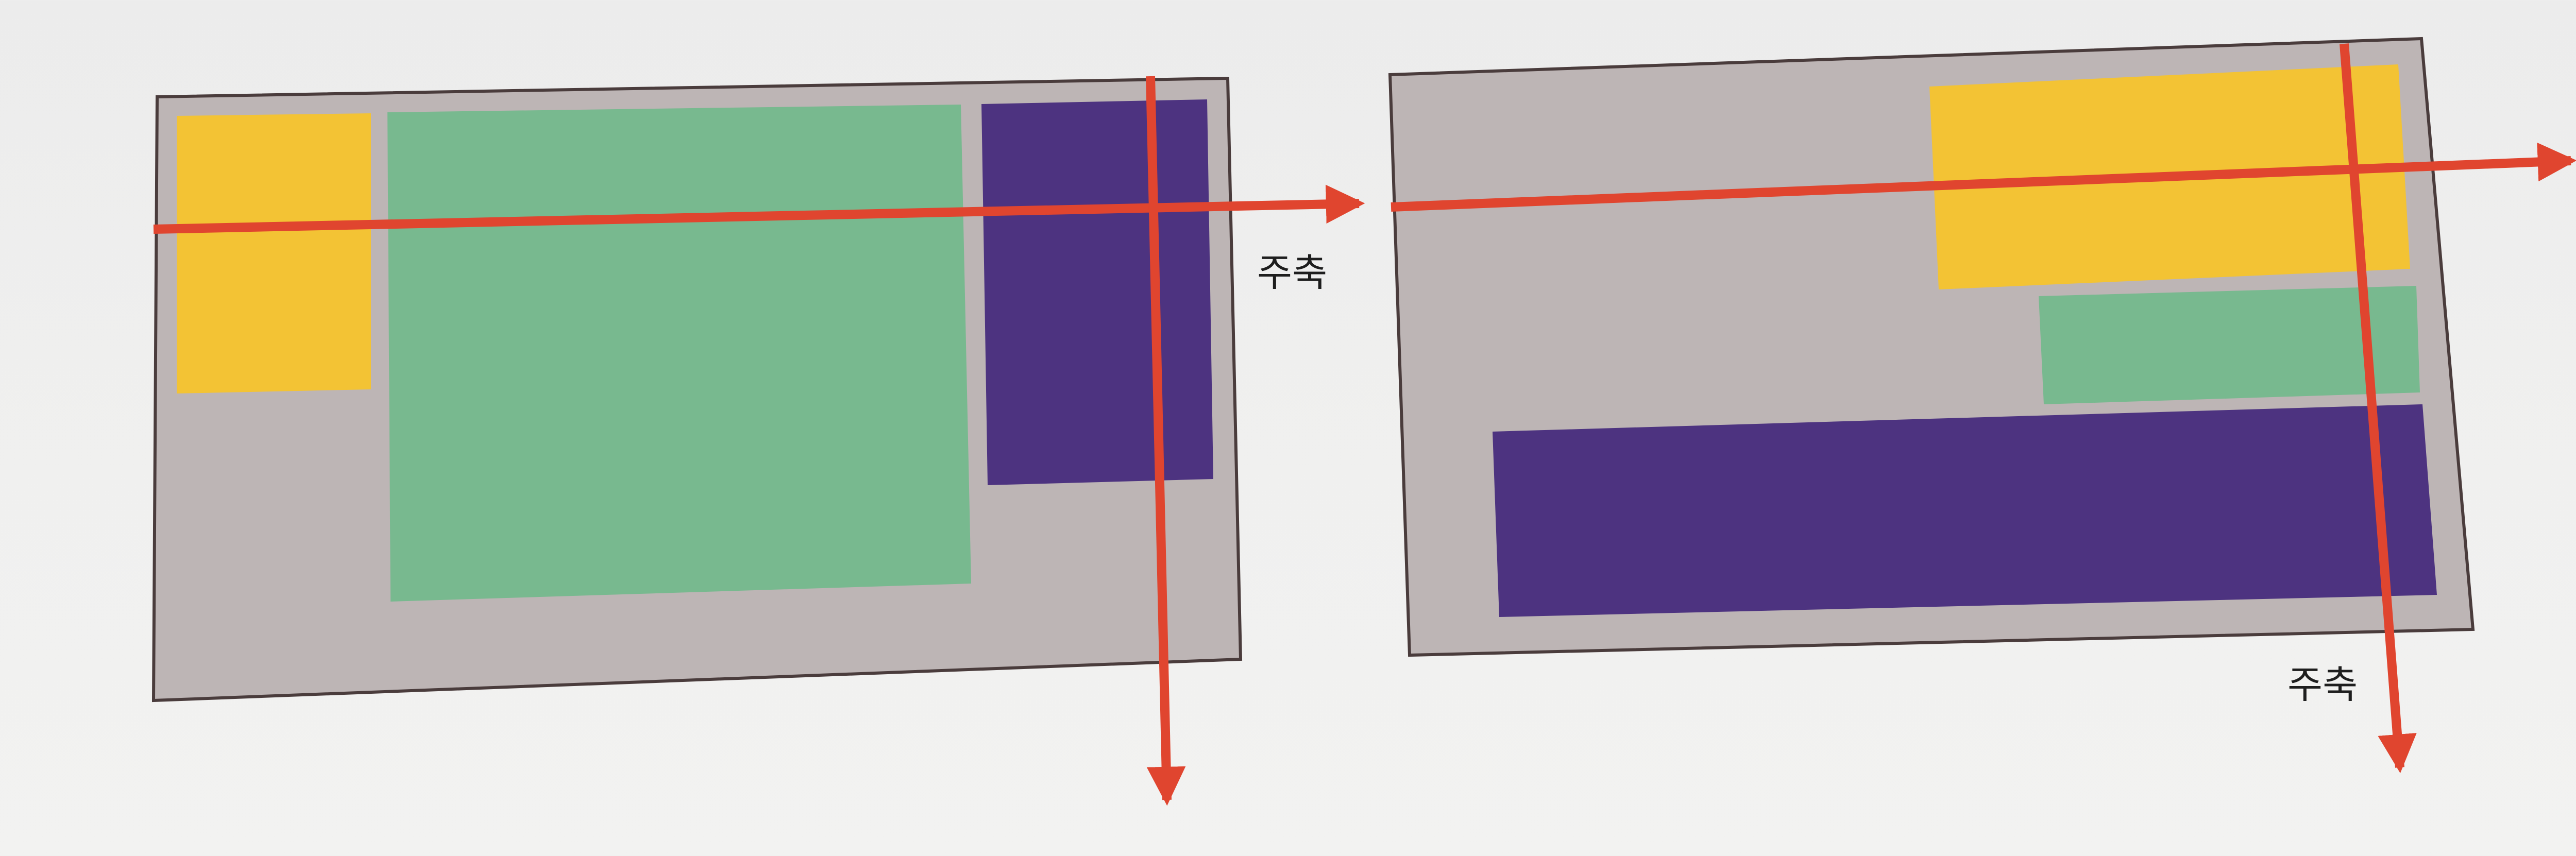 This screenshot has height=856, width=2576. Describe the element at coordinates (1097, 292) in the screenshot. I see `flex-item-purple-left` at that location.